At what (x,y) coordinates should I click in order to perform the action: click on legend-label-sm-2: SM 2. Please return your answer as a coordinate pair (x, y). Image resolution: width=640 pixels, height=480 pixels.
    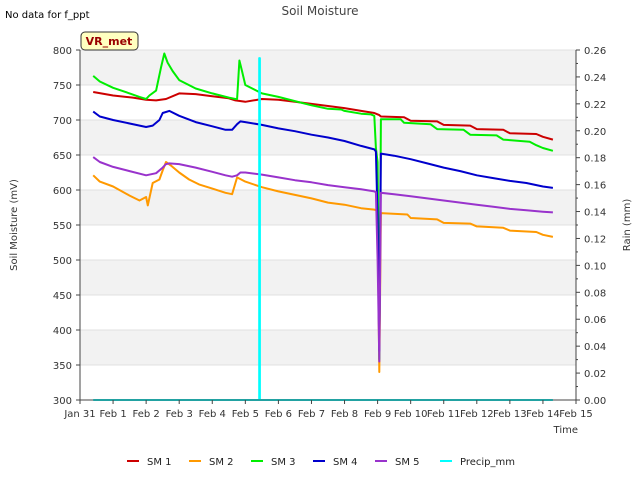
    Looking at the image, I should click on (221, 462).